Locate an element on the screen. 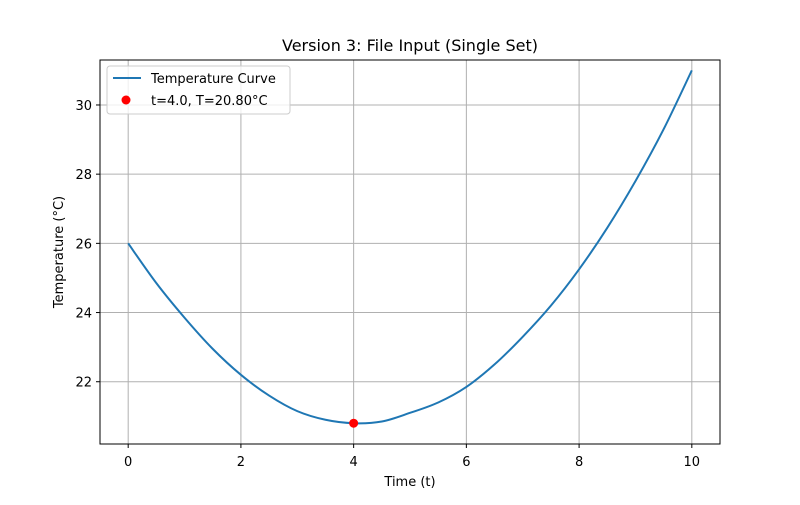 The height and width of the screenshot is (505, 800). x-tick-label: 4 is located at coordinates (353, 462).